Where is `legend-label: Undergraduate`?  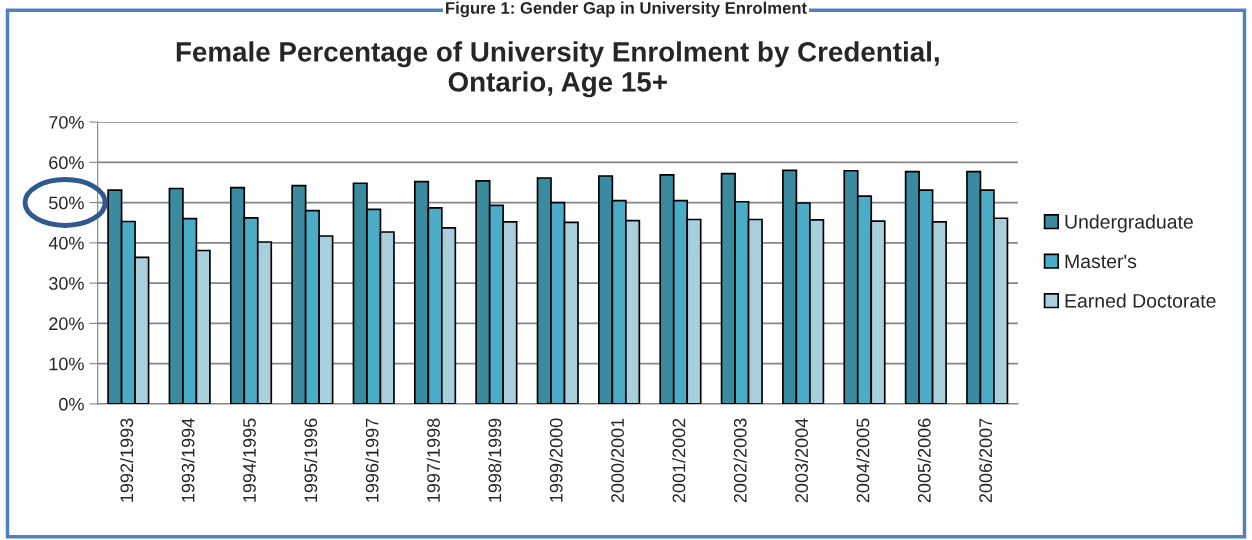 legend-label: Undergraduate is located at coordinates (1129, 223).